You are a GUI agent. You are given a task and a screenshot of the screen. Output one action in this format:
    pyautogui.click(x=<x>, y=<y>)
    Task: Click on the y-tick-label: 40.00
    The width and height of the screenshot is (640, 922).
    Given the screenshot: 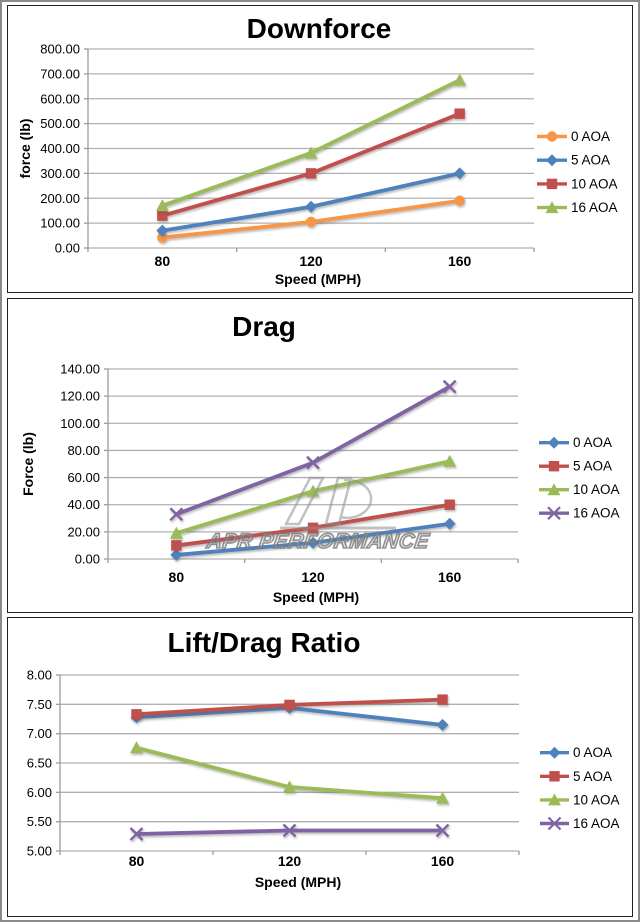 What is the action you would take?
    pyautogui.click(x=83, y=504)
    